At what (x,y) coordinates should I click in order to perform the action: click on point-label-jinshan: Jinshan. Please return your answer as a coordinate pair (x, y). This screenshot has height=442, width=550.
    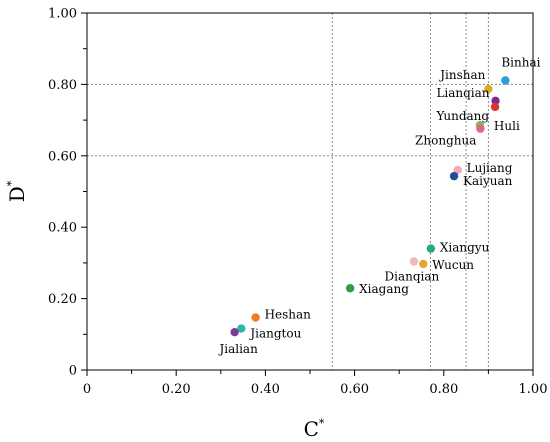
    Looking at the image, I should click on (461, 75).